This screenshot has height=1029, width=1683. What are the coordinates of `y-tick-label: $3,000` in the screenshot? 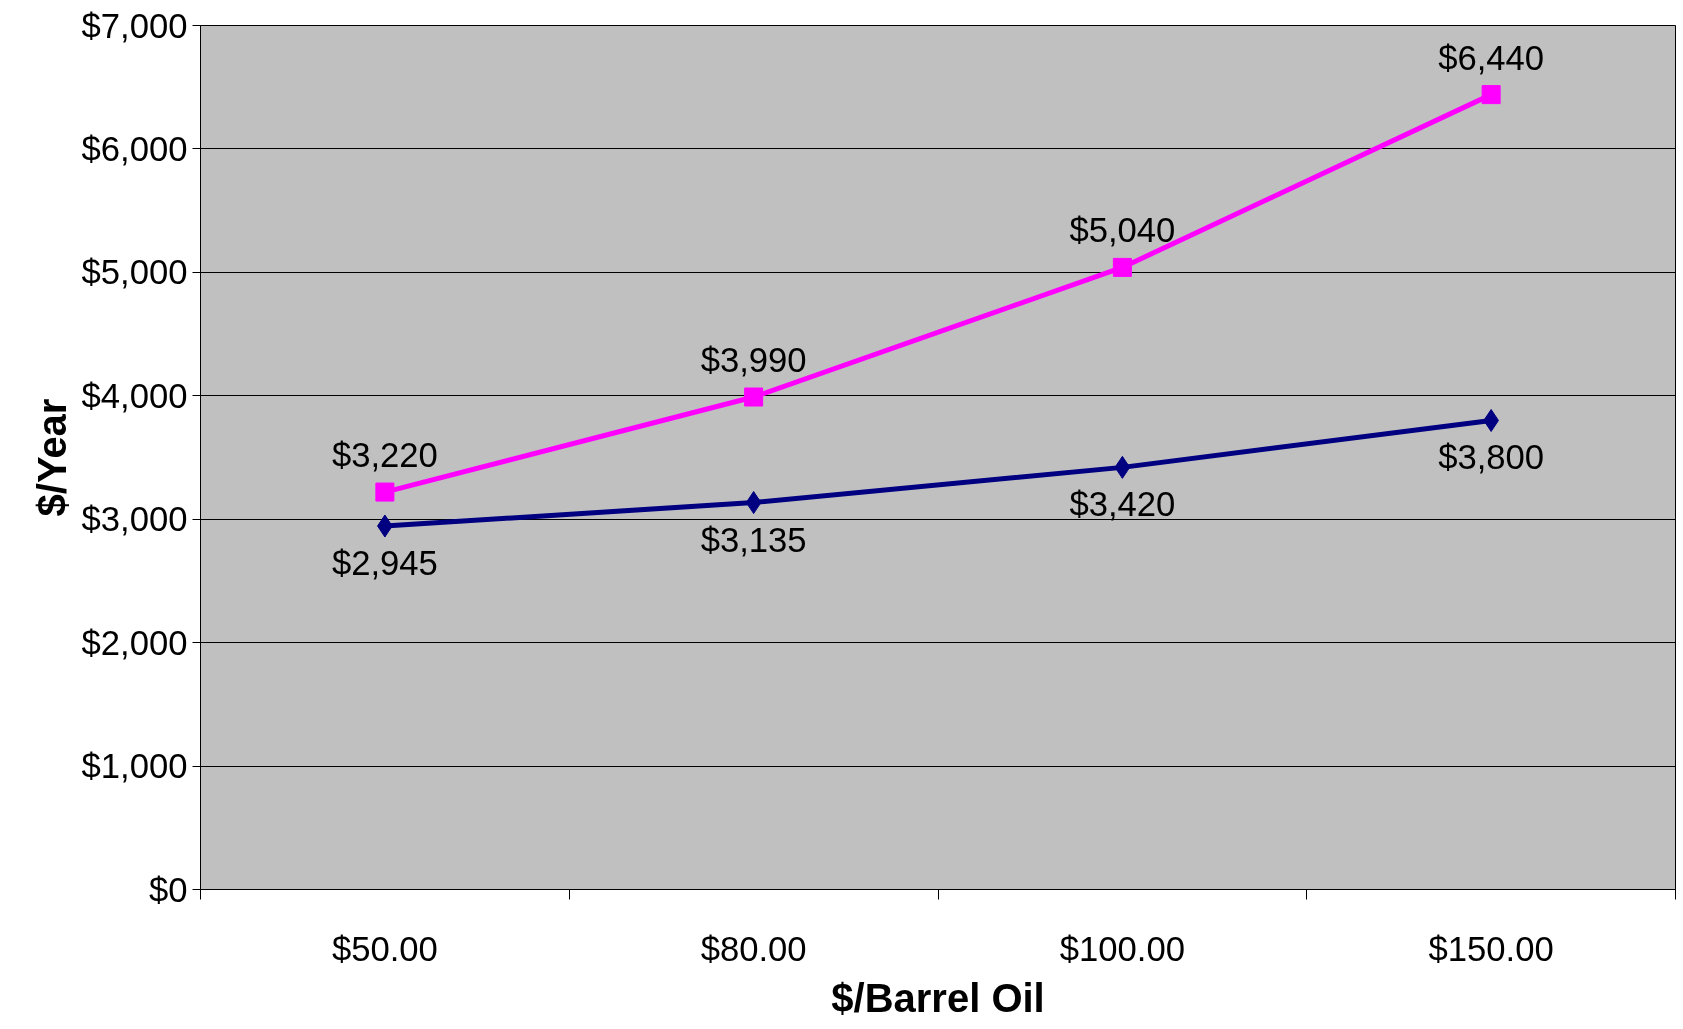 It's located at (134, 519).